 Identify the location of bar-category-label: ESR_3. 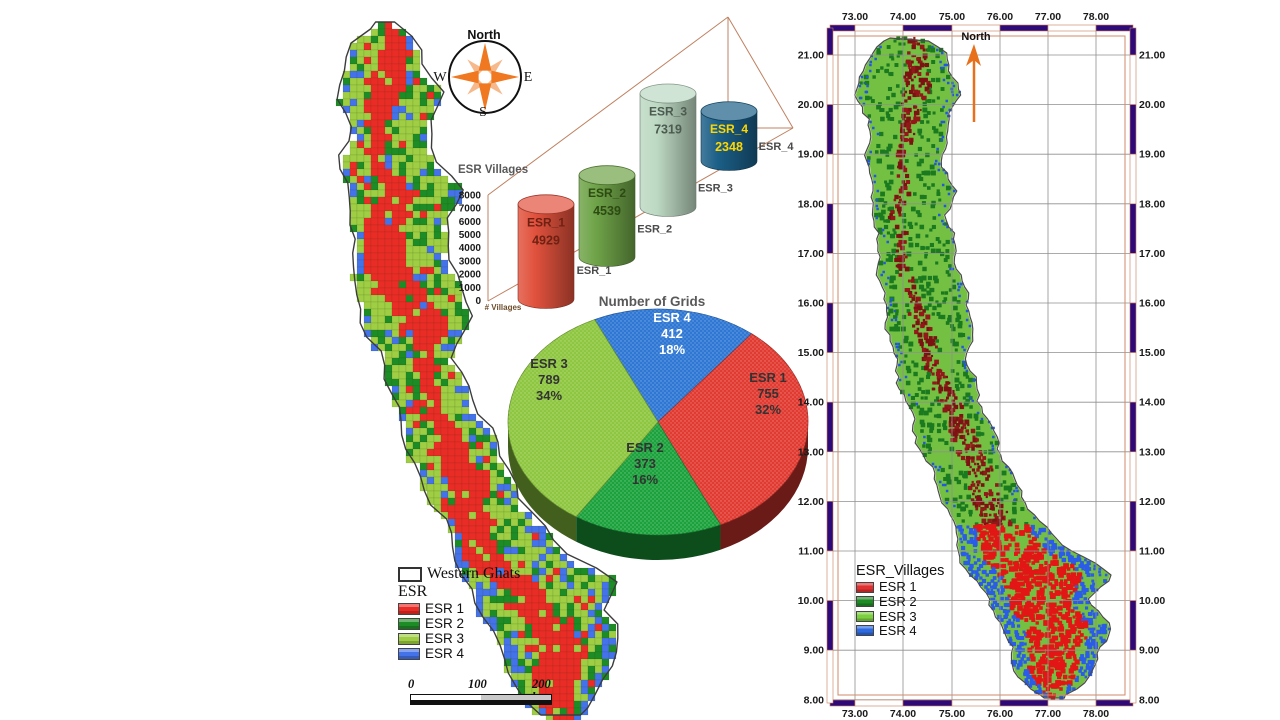
(715, 188).